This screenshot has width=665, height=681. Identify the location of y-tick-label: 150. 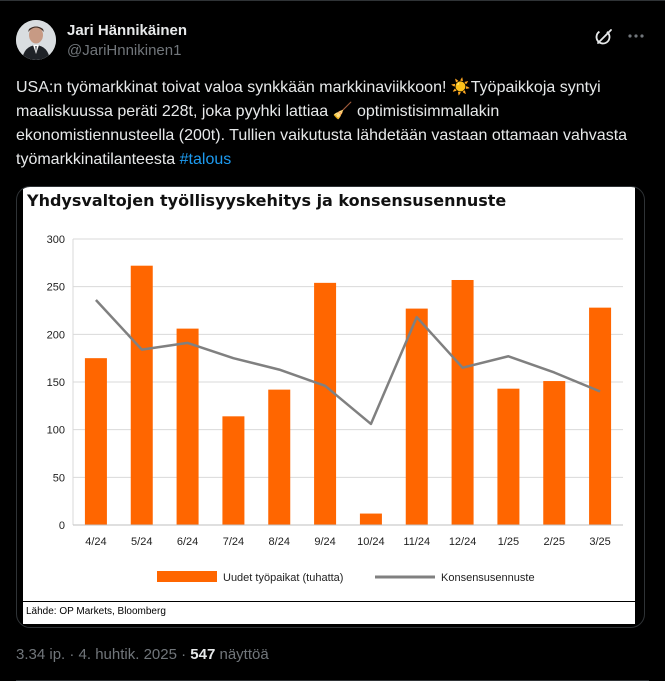
(56, 383).